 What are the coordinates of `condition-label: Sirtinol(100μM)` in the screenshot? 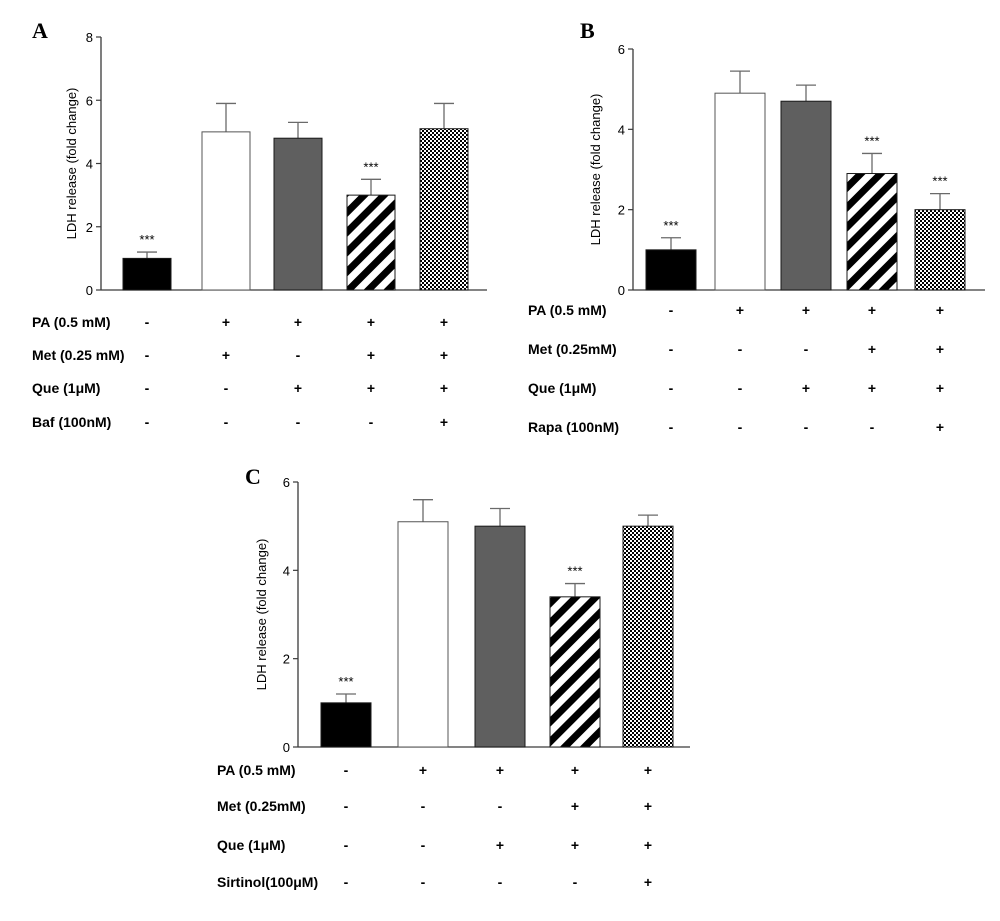 It's located at (267, 882).